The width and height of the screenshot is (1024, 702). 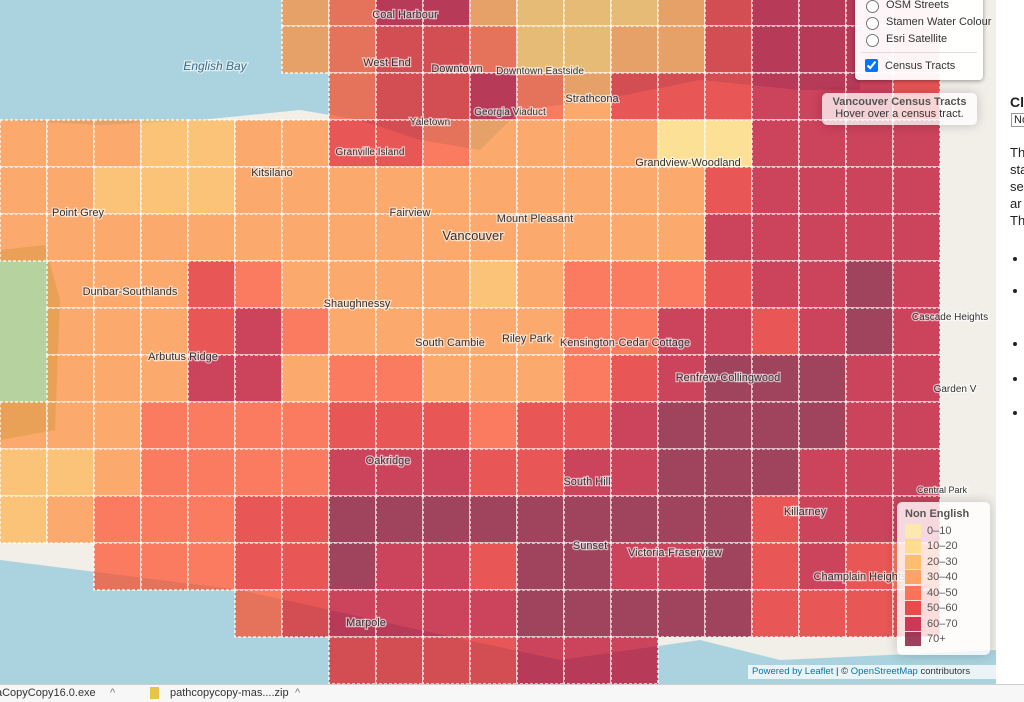 What do you see at coordinates (919, 38) in the screenshot?
I see `layer-option: Esri Satellite` at bounding box center [919, 38].